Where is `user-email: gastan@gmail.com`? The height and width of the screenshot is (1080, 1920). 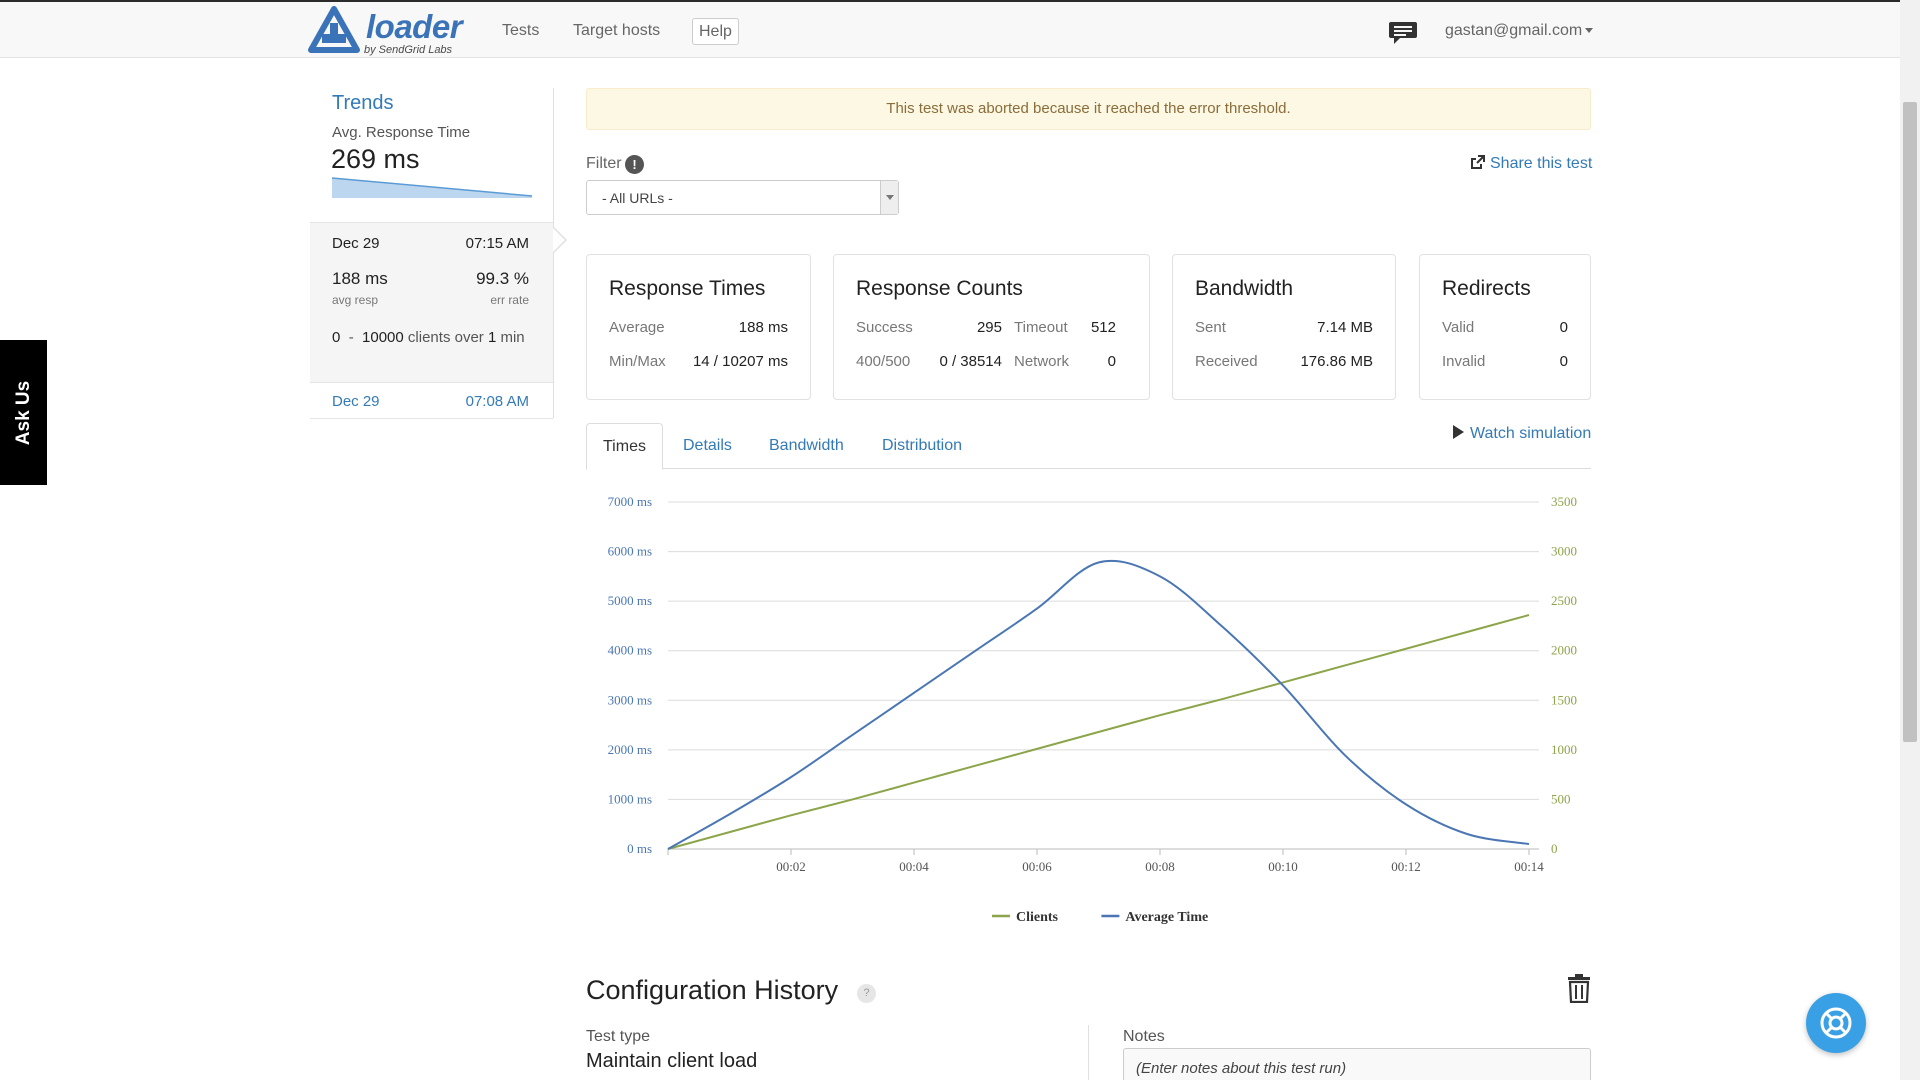
user-email: gastan@gmail.com is located at coordinates (1514, 30).